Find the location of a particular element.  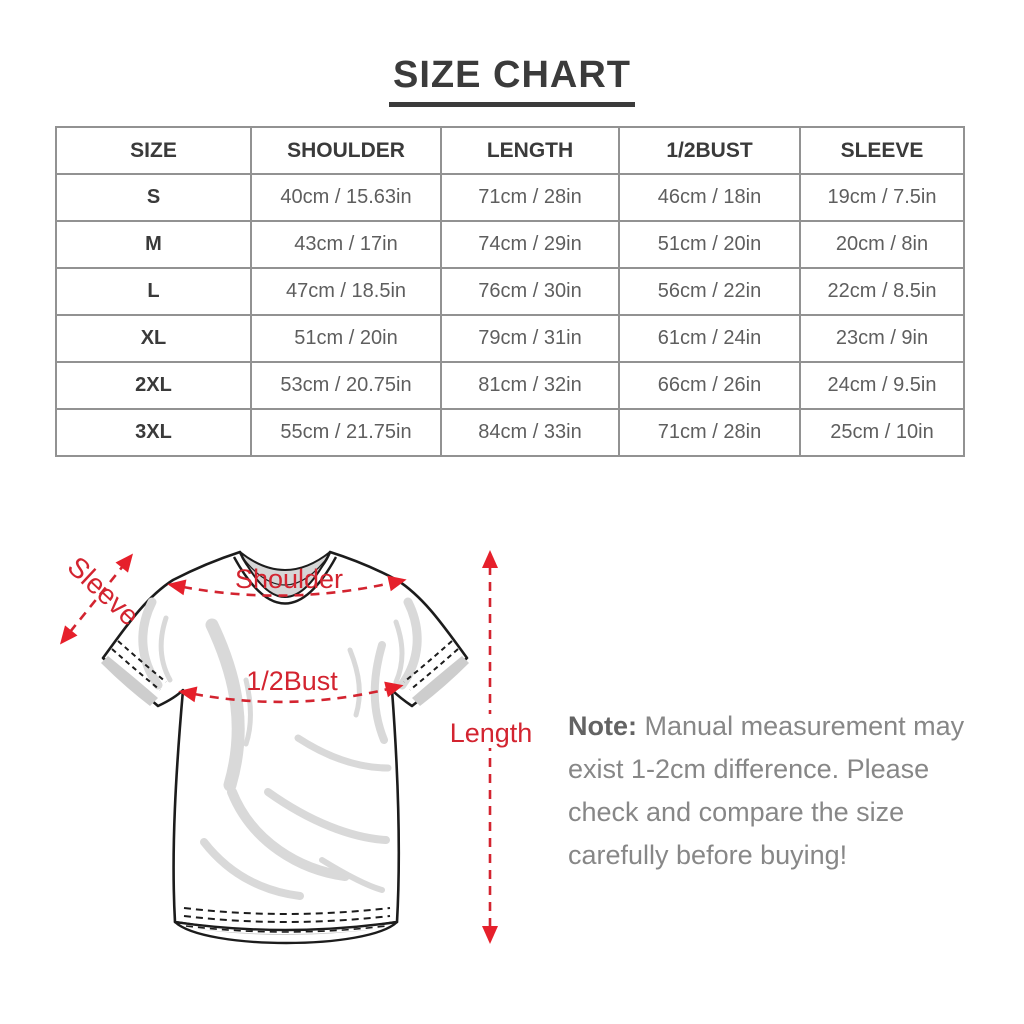

hem is located at coordinates (286, 926).